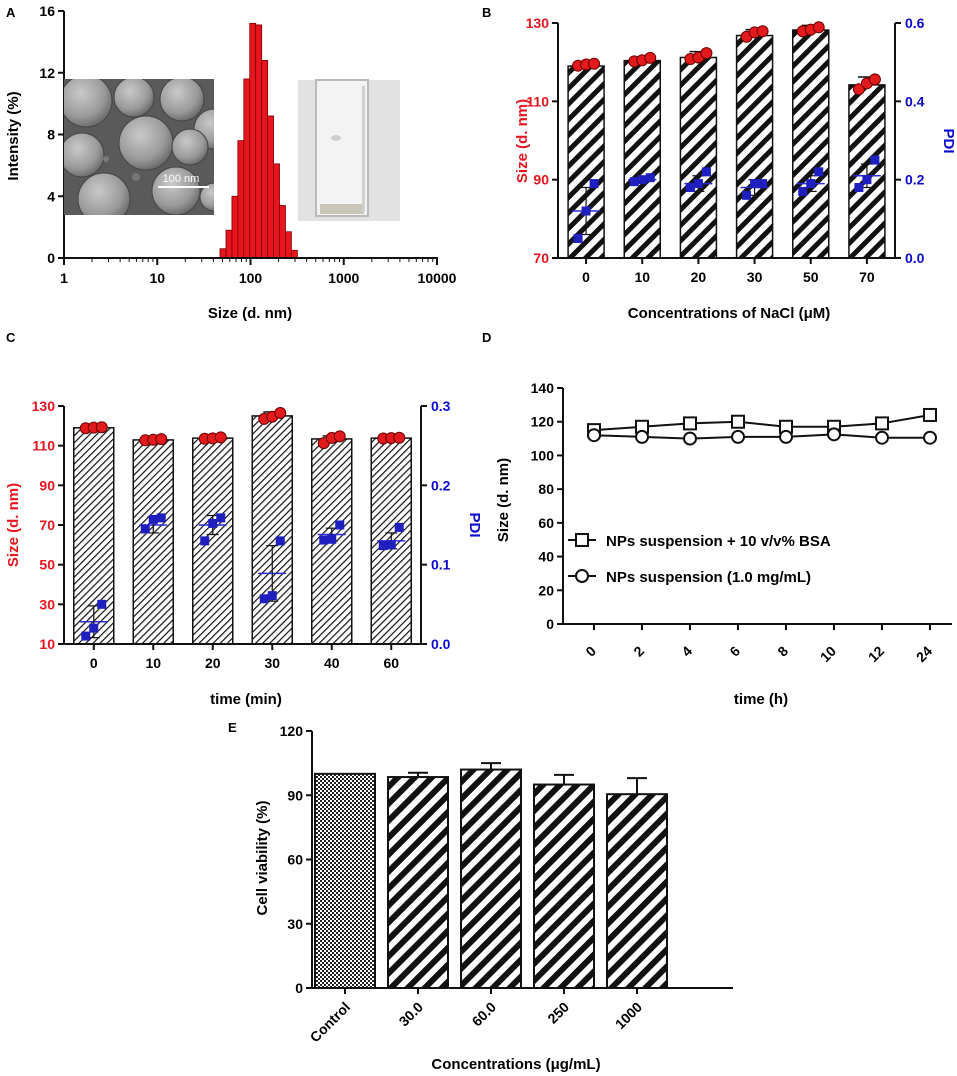 This screenshot has width=957, height=1076. What do you see at coordinates (515, 1064) in the screenshot?
I see `panel-e-xlabel: Concentrations (μg/mL)` at bounding box center [515, 1064].